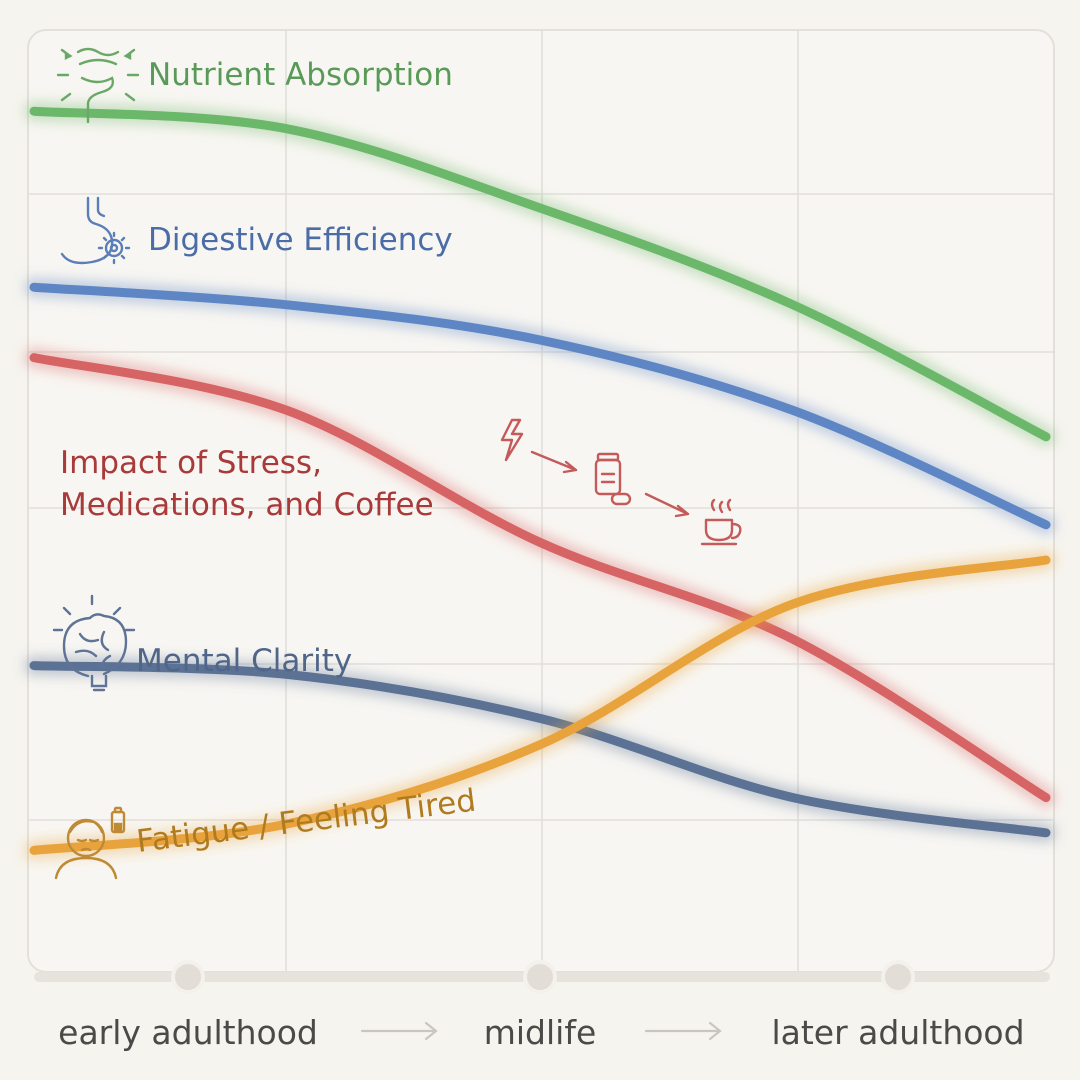 The width and height of the screenshot is (1080, 1080). What do you see at coordinates (90, 843) in the screenshot?
I see `tired-person-battery-icon` at bounding box center [90, 843].